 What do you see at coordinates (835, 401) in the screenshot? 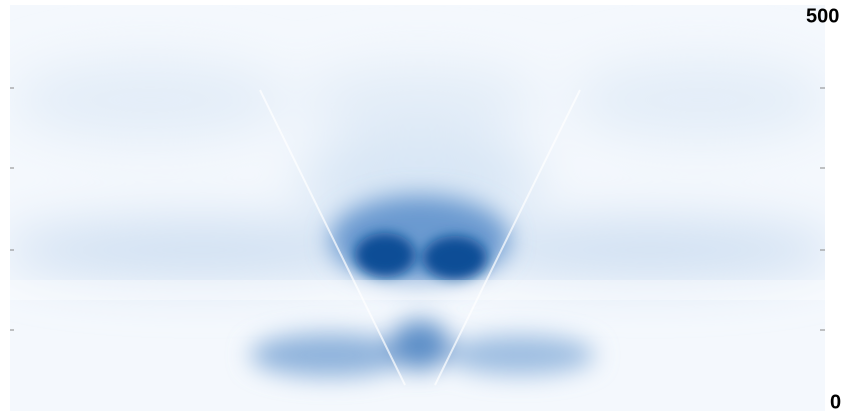
I see `colorbar-min-label: 0` at bounding box center [835, 401].